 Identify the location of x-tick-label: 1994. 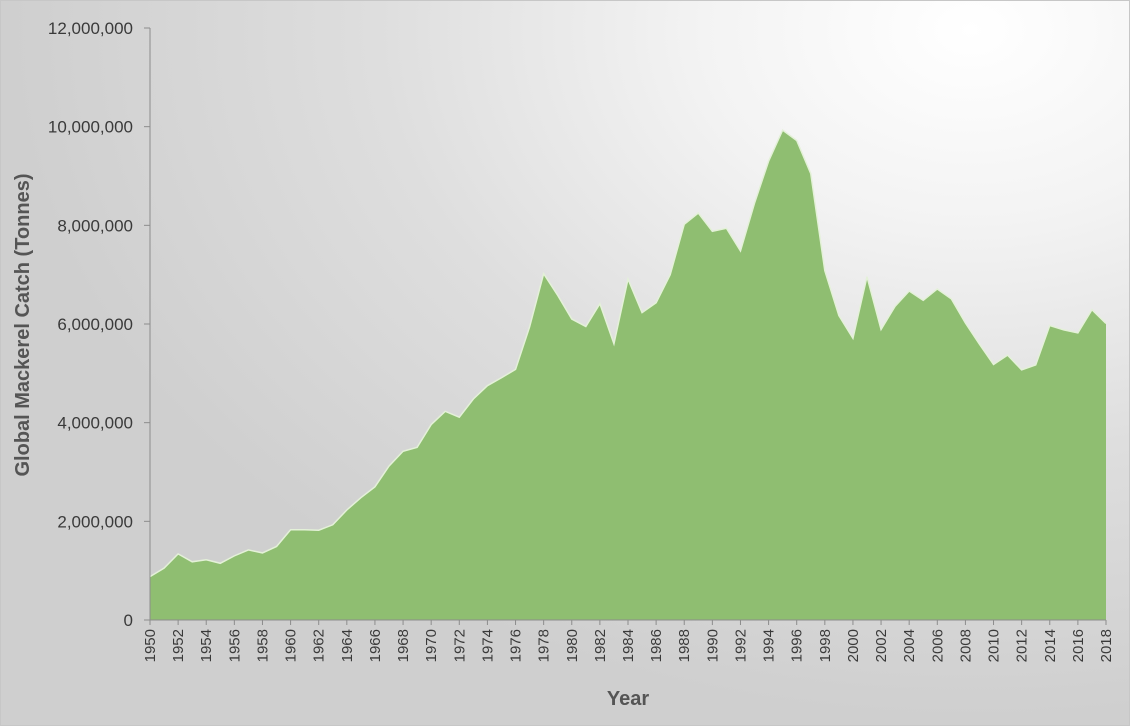
(769, 645).